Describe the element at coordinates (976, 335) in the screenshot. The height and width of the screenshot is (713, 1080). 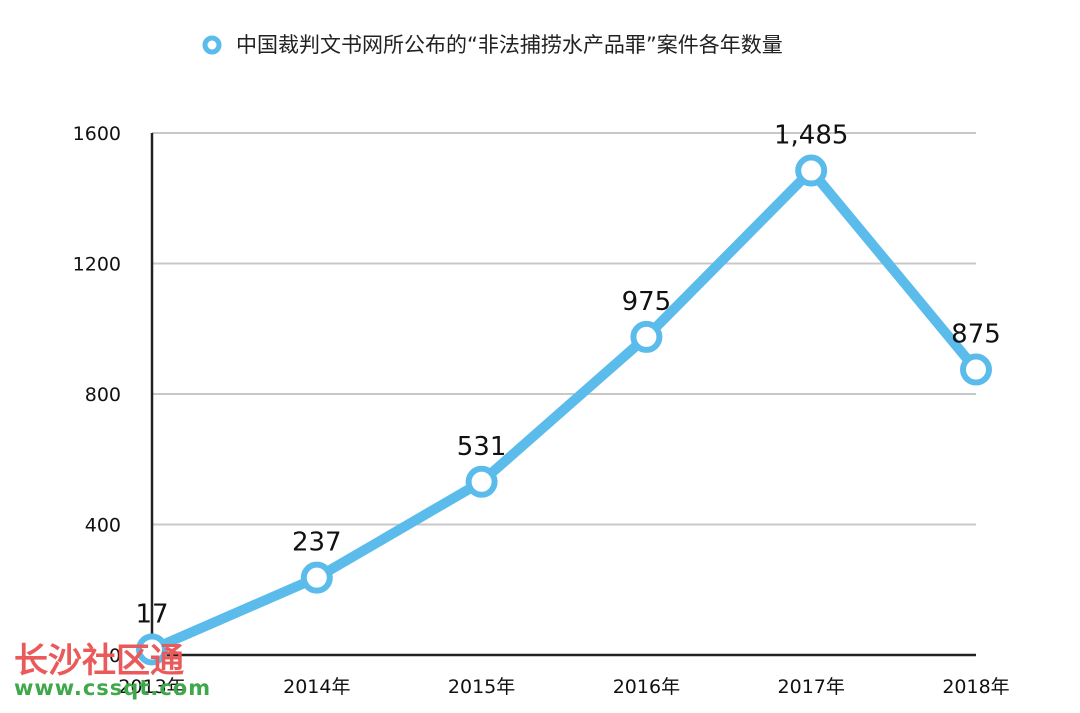
I see `data-label: 875` at that location.